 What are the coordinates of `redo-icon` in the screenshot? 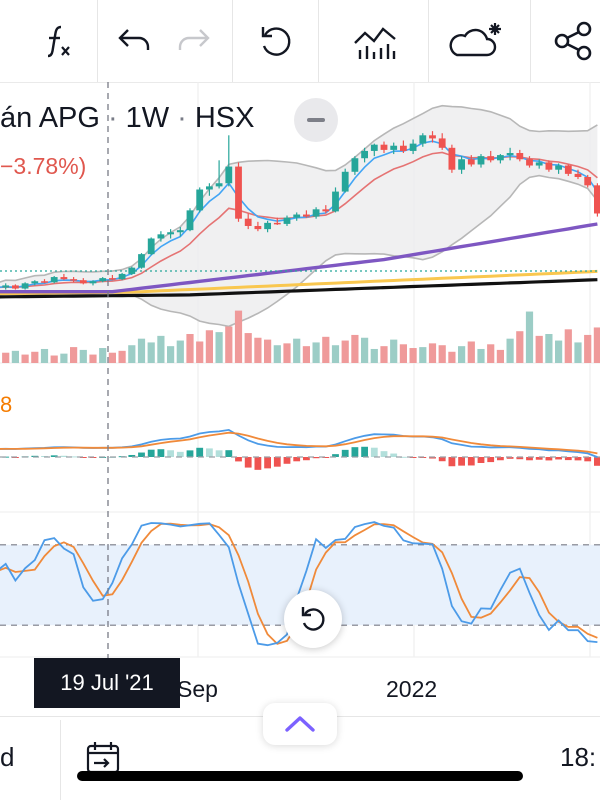 It's located at (193, 41).